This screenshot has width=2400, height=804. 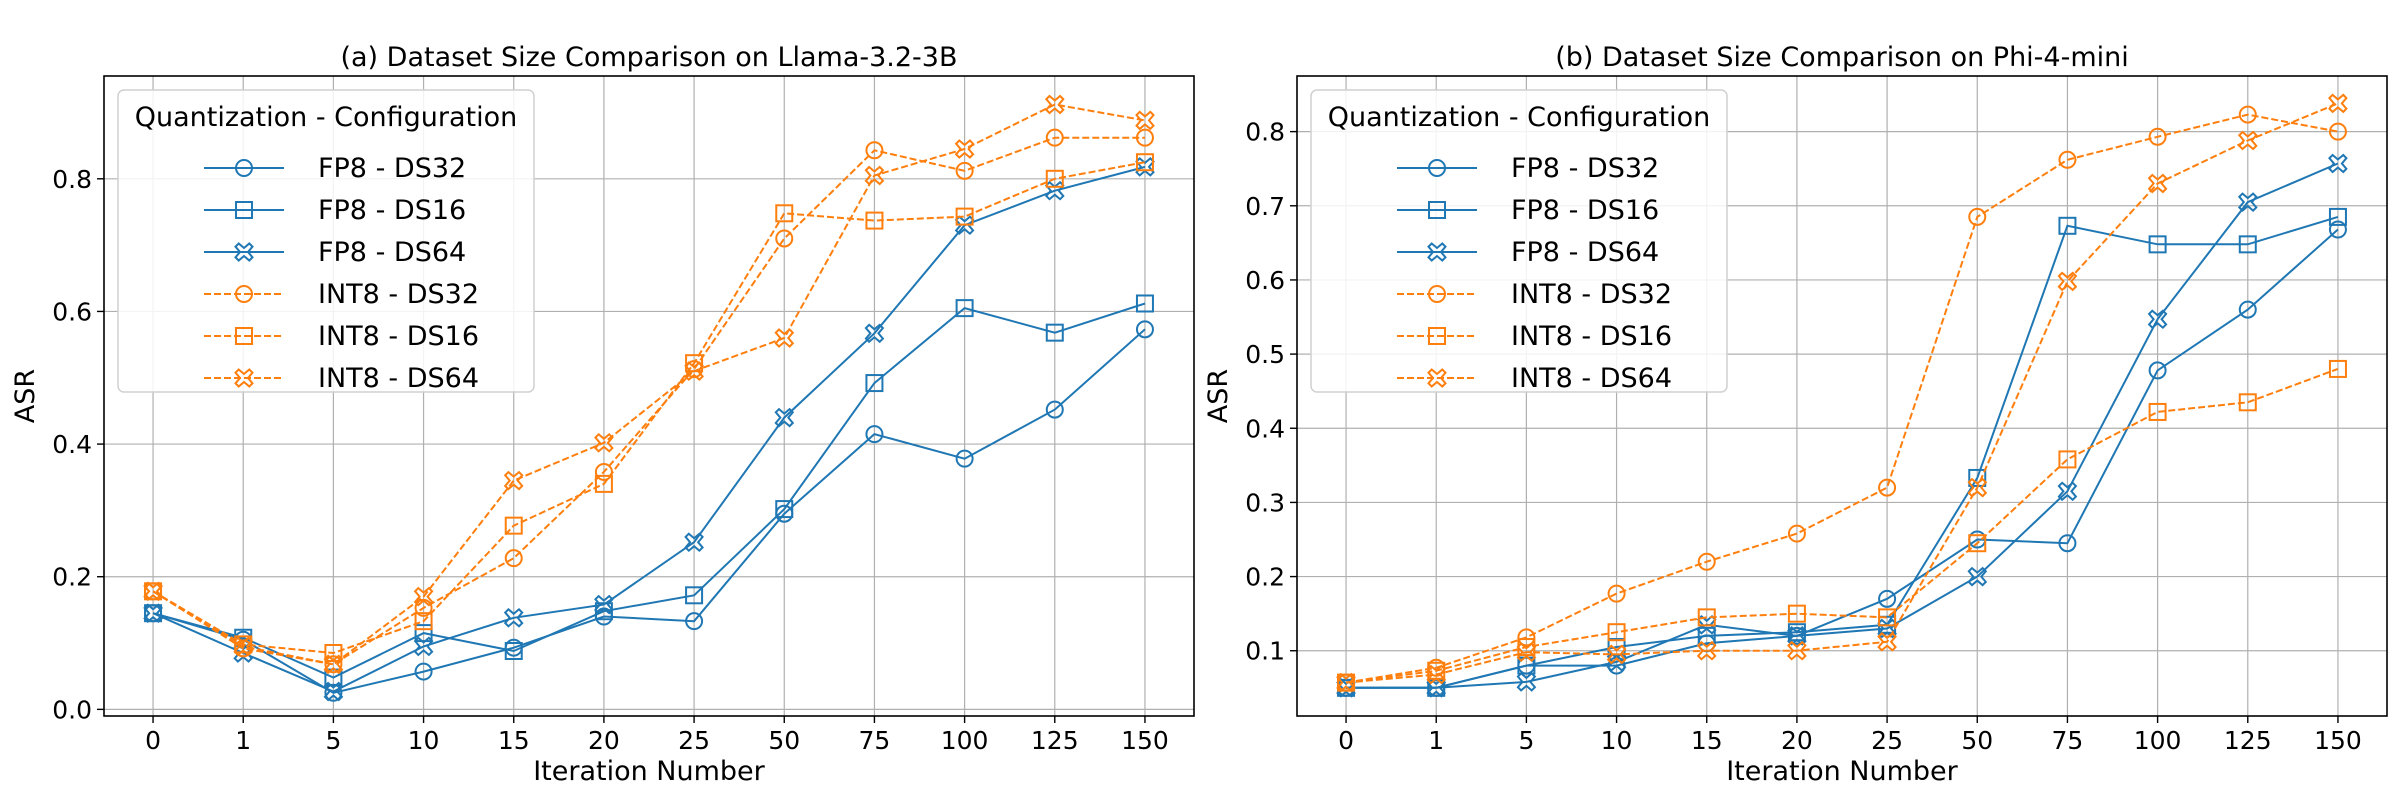 What do you see at coordinates (72, 179) in the screenshot?
I see `y-tick-label: 0.8` at bounding box center [72, 179].